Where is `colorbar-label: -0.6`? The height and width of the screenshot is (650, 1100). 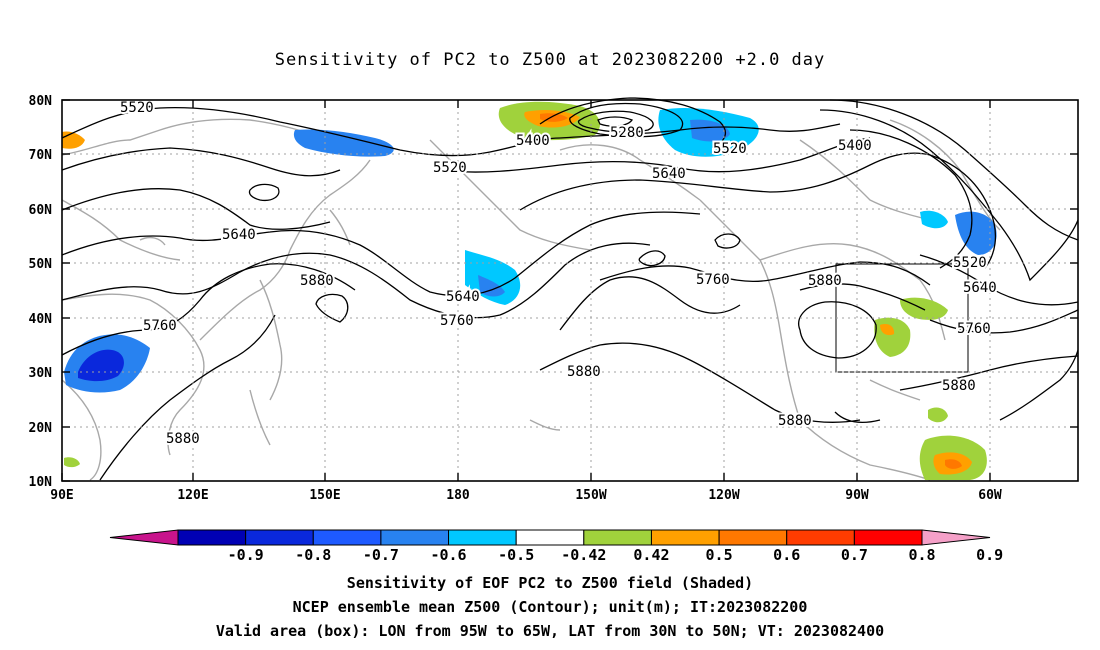 colorbar-label: -0.6 is located at coordinates (448, 555).